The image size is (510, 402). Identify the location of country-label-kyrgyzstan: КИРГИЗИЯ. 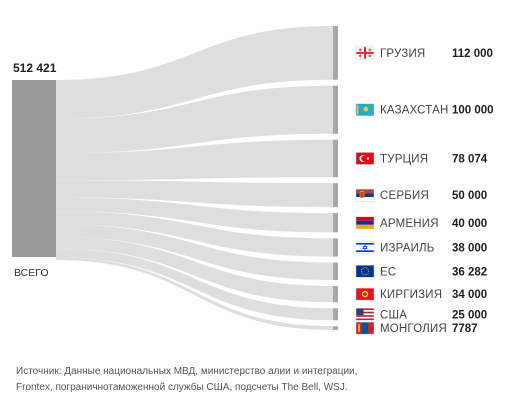
(411, 295).